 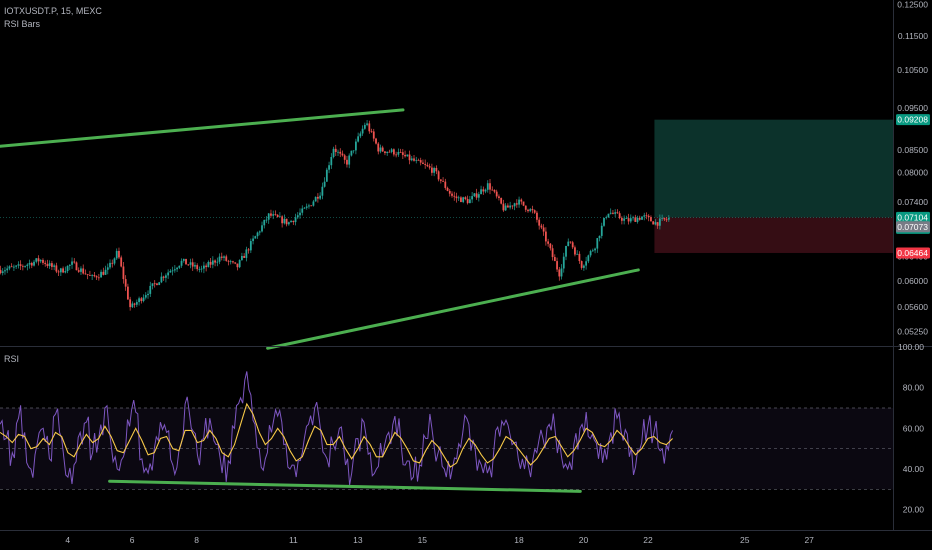 What do you see at coordinates (423, 540) in the screenshot?
I see `time-tick-label: 15` at bounding box center [423, 540].